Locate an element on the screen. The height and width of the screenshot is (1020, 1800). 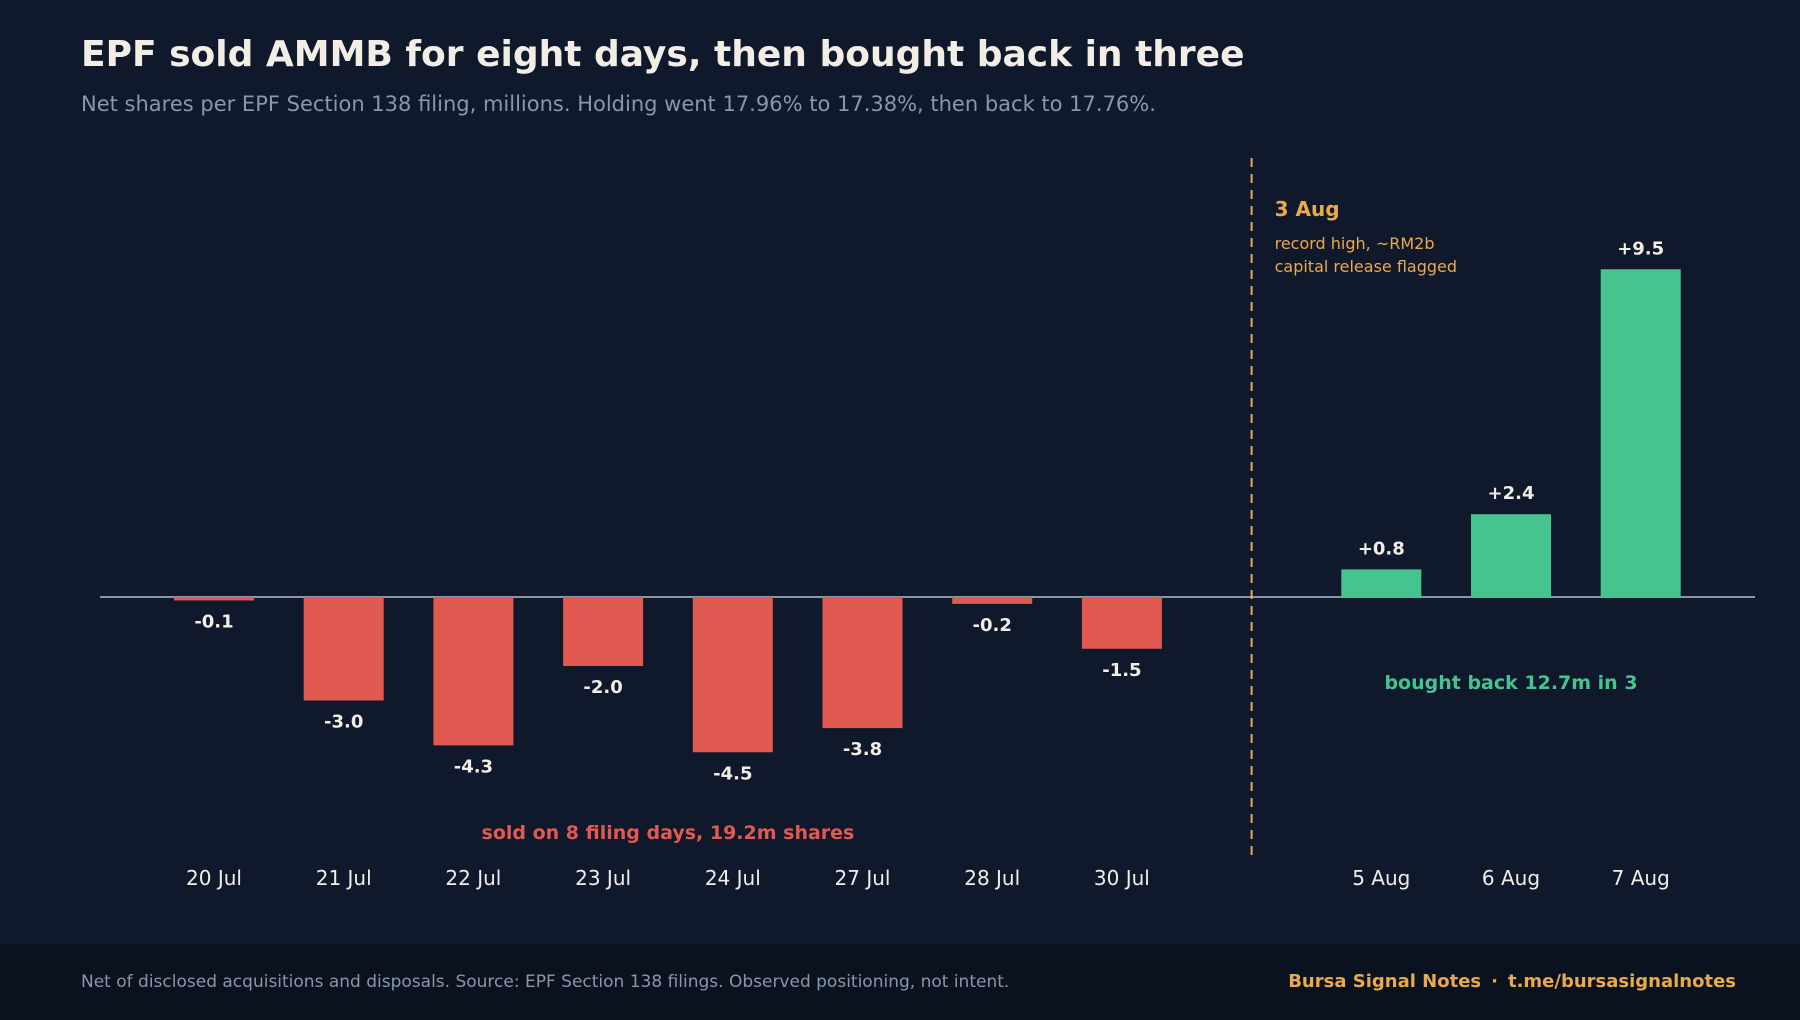
data-label: -3.8 is located at coordinates (862, 749).